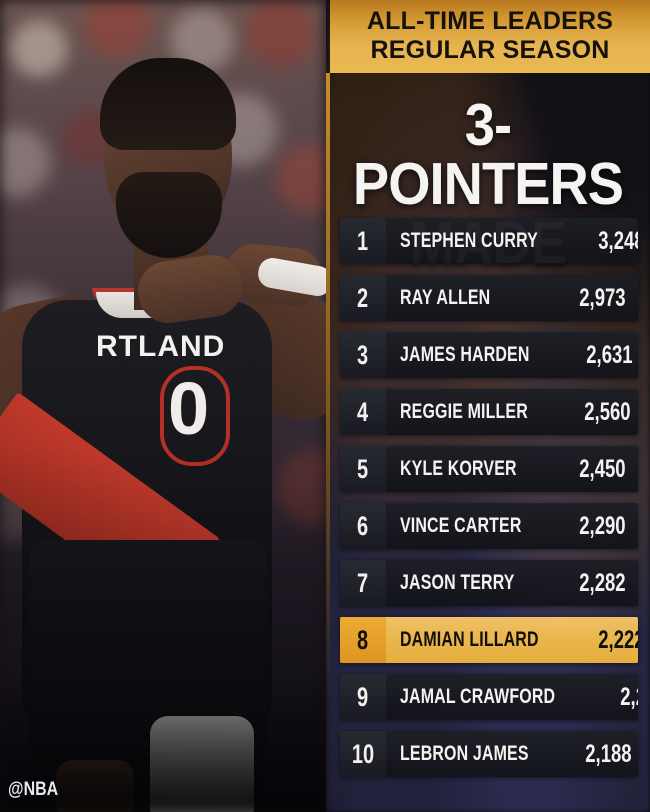  What do you see at coordinates (363, 469) in the screenshot?
I see `row-rank: 5` at bounding box center [363, 469].